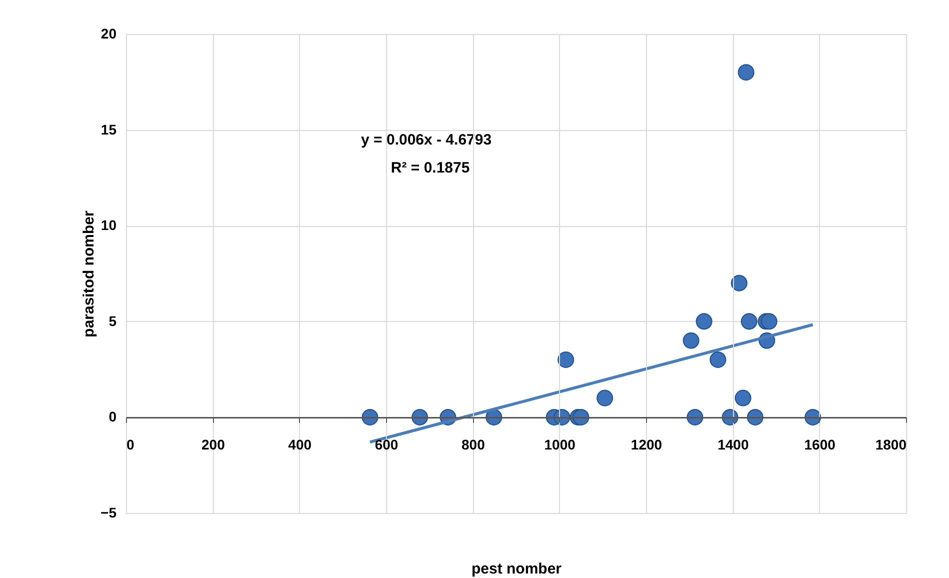  What do you see at coordinates (426, 139) in the screenshot?
I see `annotation: y = 0.006x - 4.6793` at bounding box center [426, 139].